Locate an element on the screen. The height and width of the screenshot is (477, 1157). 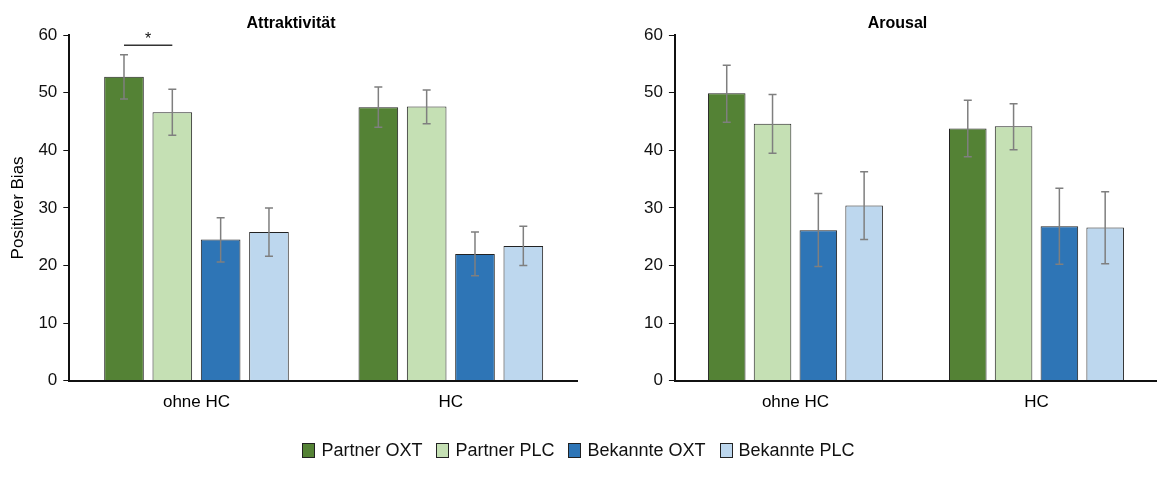
y-axis-title: Positiver Bias is located at coordinates (17, 208).